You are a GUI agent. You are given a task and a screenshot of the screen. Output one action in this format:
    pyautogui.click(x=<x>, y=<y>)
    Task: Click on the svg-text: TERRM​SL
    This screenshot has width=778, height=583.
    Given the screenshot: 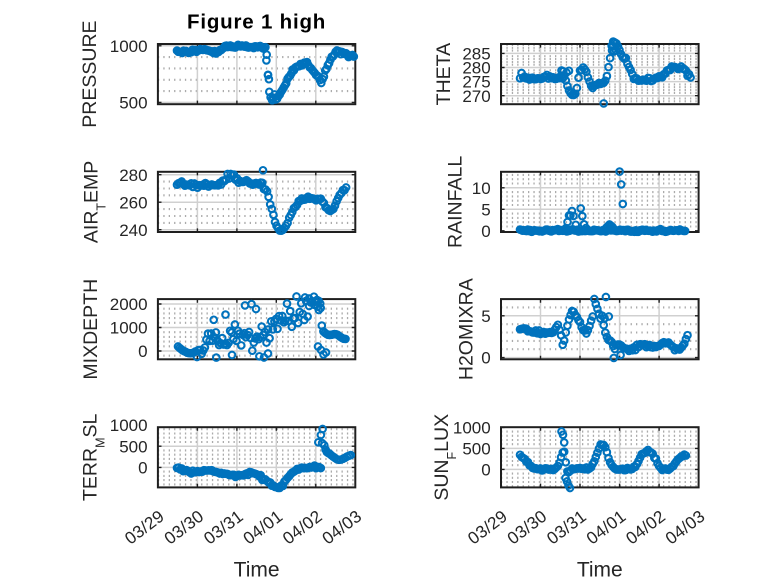 What is the action you would take?
    pyautogui.click(x=94, y=457)
    